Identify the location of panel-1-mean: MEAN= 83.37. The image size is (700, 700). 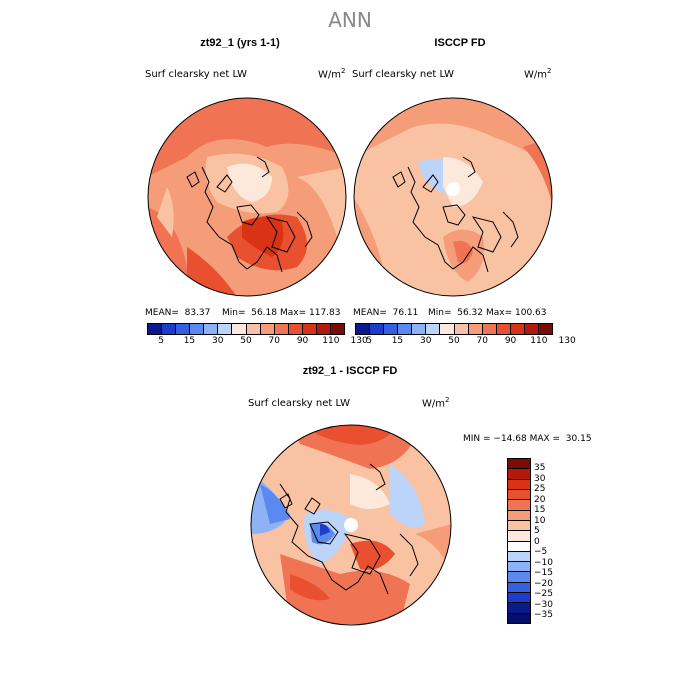
(178, 313).